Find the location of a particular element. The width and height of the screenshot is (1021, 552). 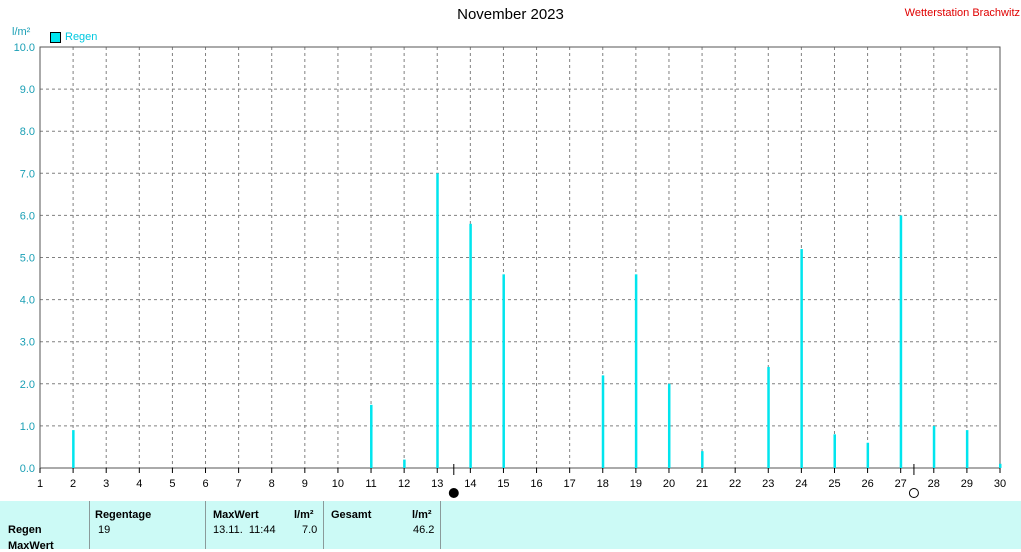

maxwert-value: 7.0 is located at coordinates (310, 530).